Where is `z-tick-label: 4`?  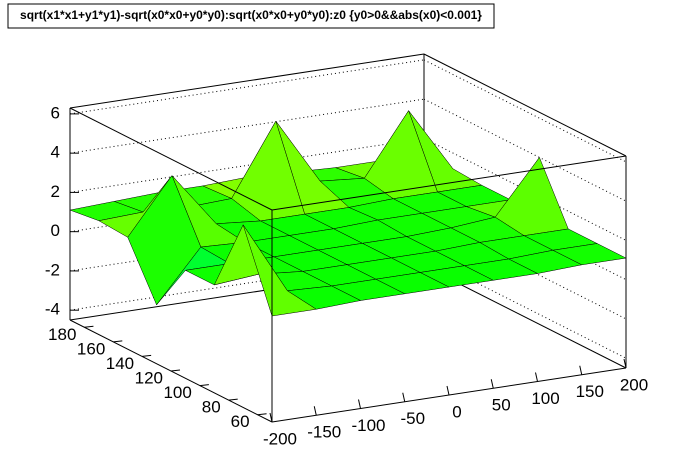 z-tick-label: 4 is located at coordinates (55, 152).